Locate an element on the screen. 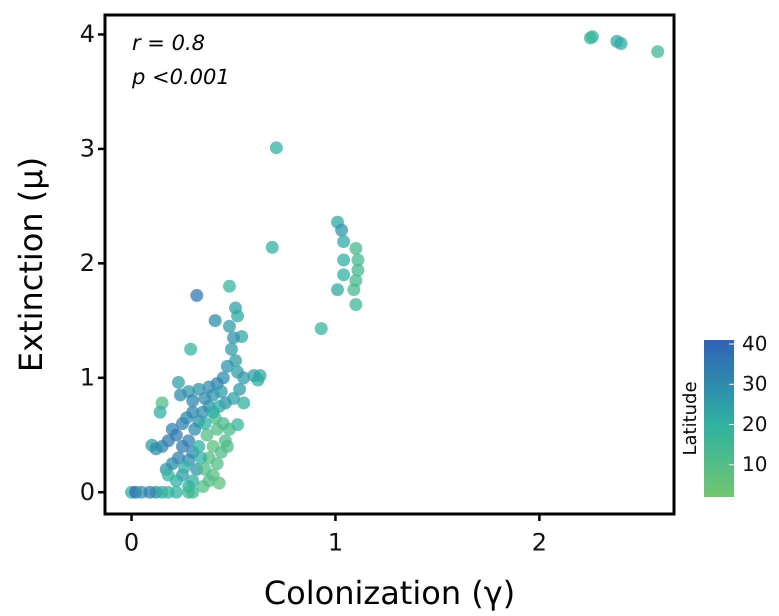  y-tick-label: 1 is located at coordinates (87, 377).